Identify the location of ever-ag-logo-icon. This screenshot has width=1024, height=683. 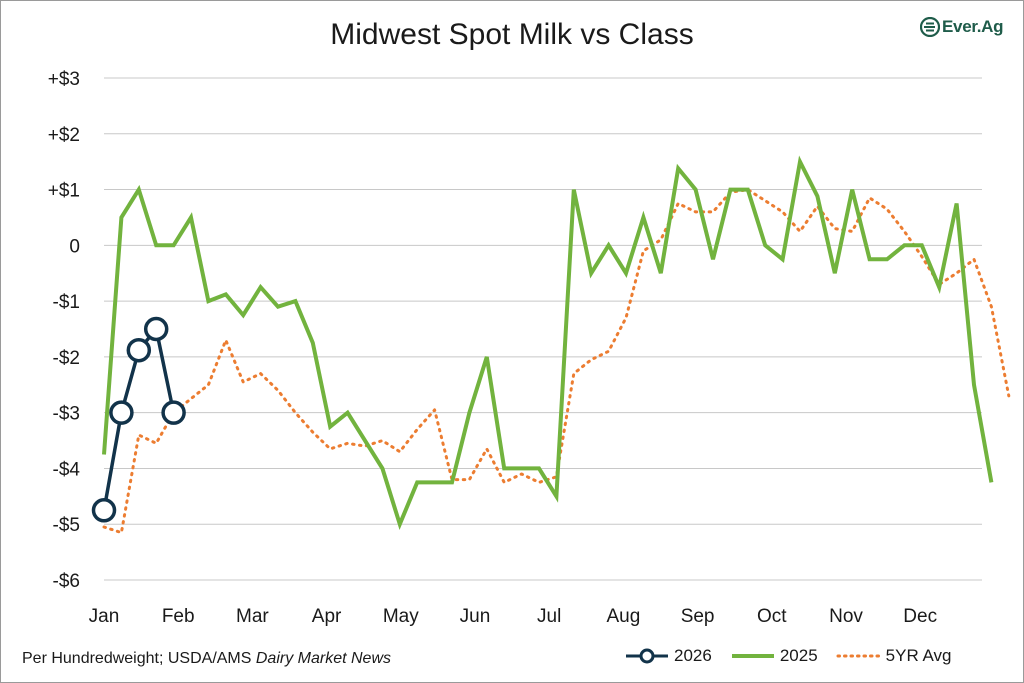
(930, 27).